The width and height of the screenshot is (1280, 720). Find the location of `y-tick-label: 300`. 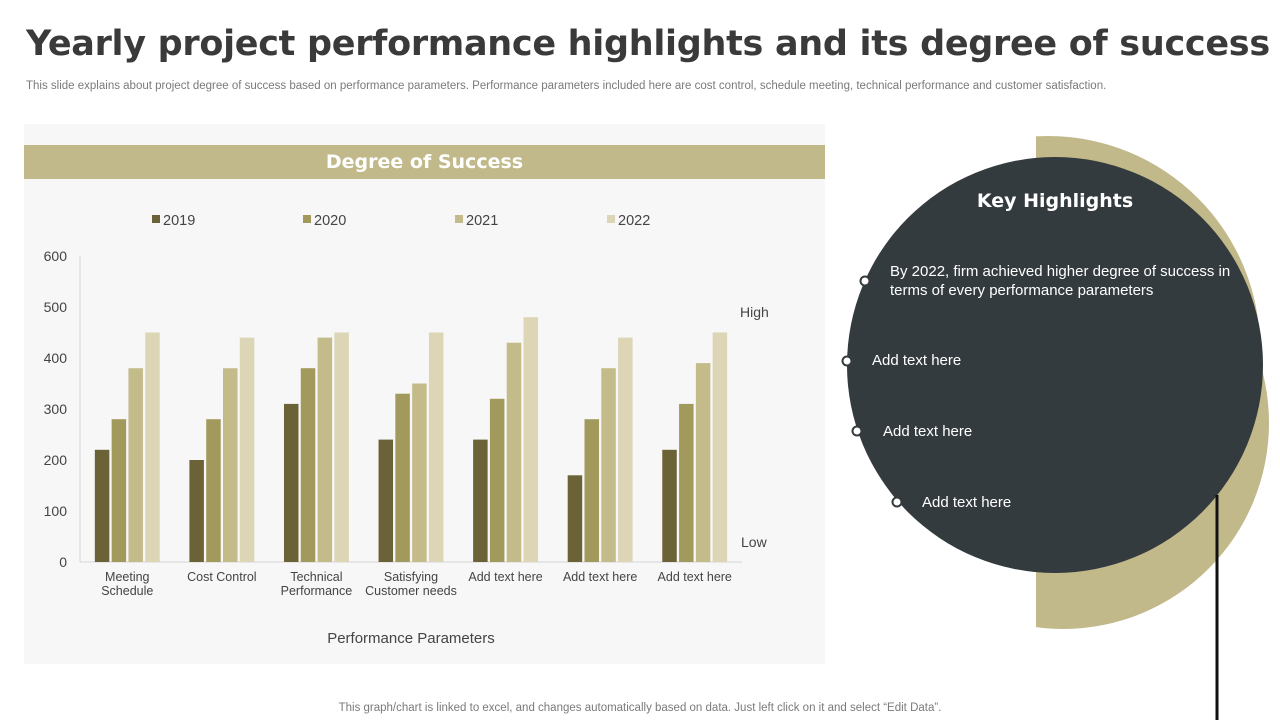

y-tick-label: 300 is located at coordinates (56, 409).